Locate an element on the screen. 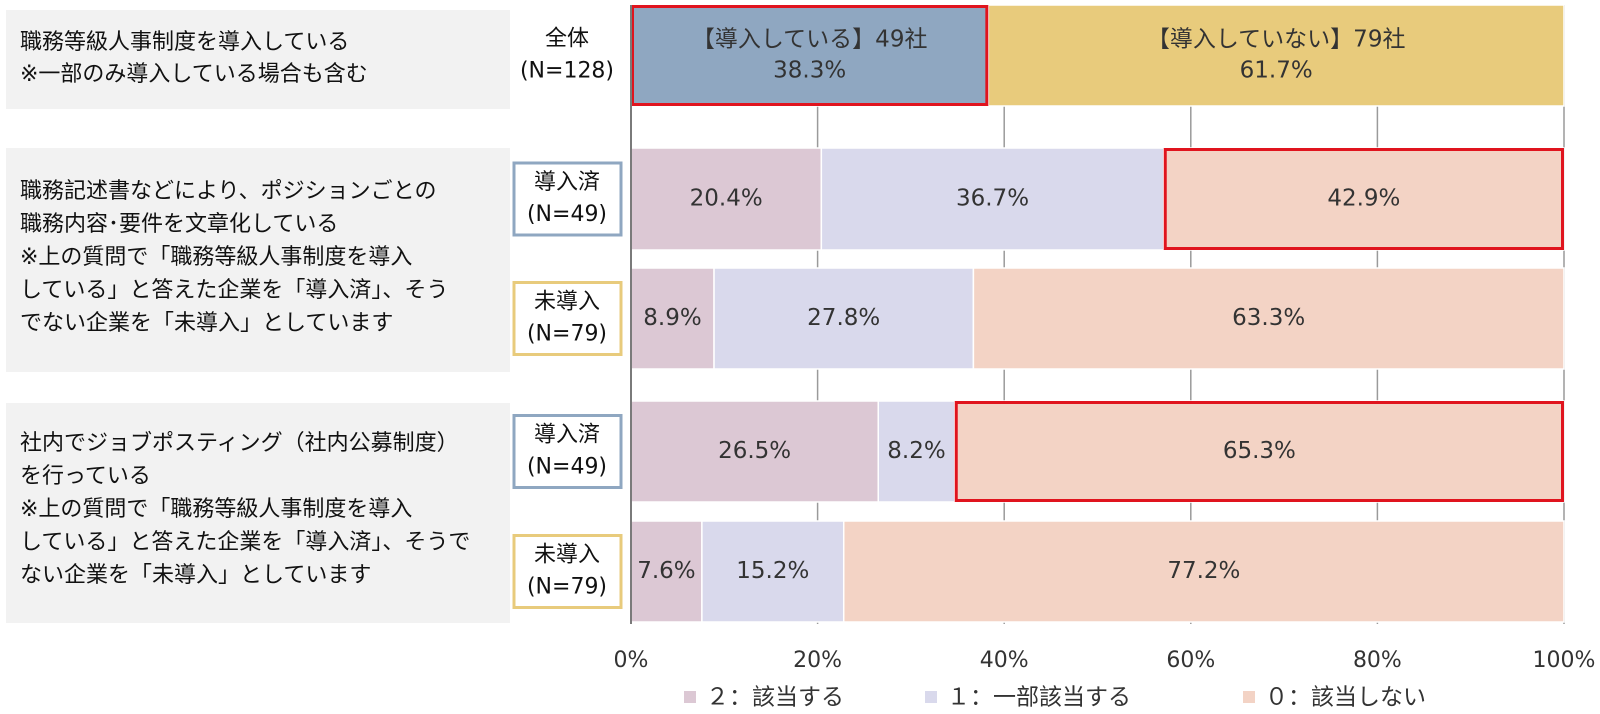  x-tick-label: 40% is located at coordinates (1004, 660).